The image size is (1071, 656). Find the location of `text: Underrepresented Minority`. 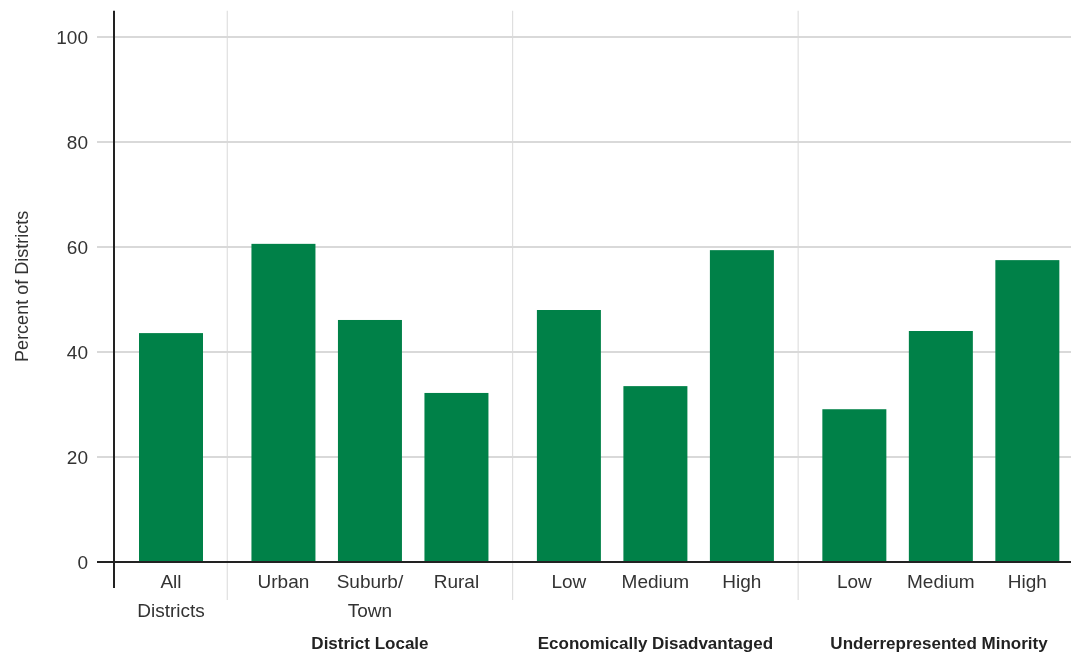

text: Underrepresented Minority is located at coordinates (939, 643).